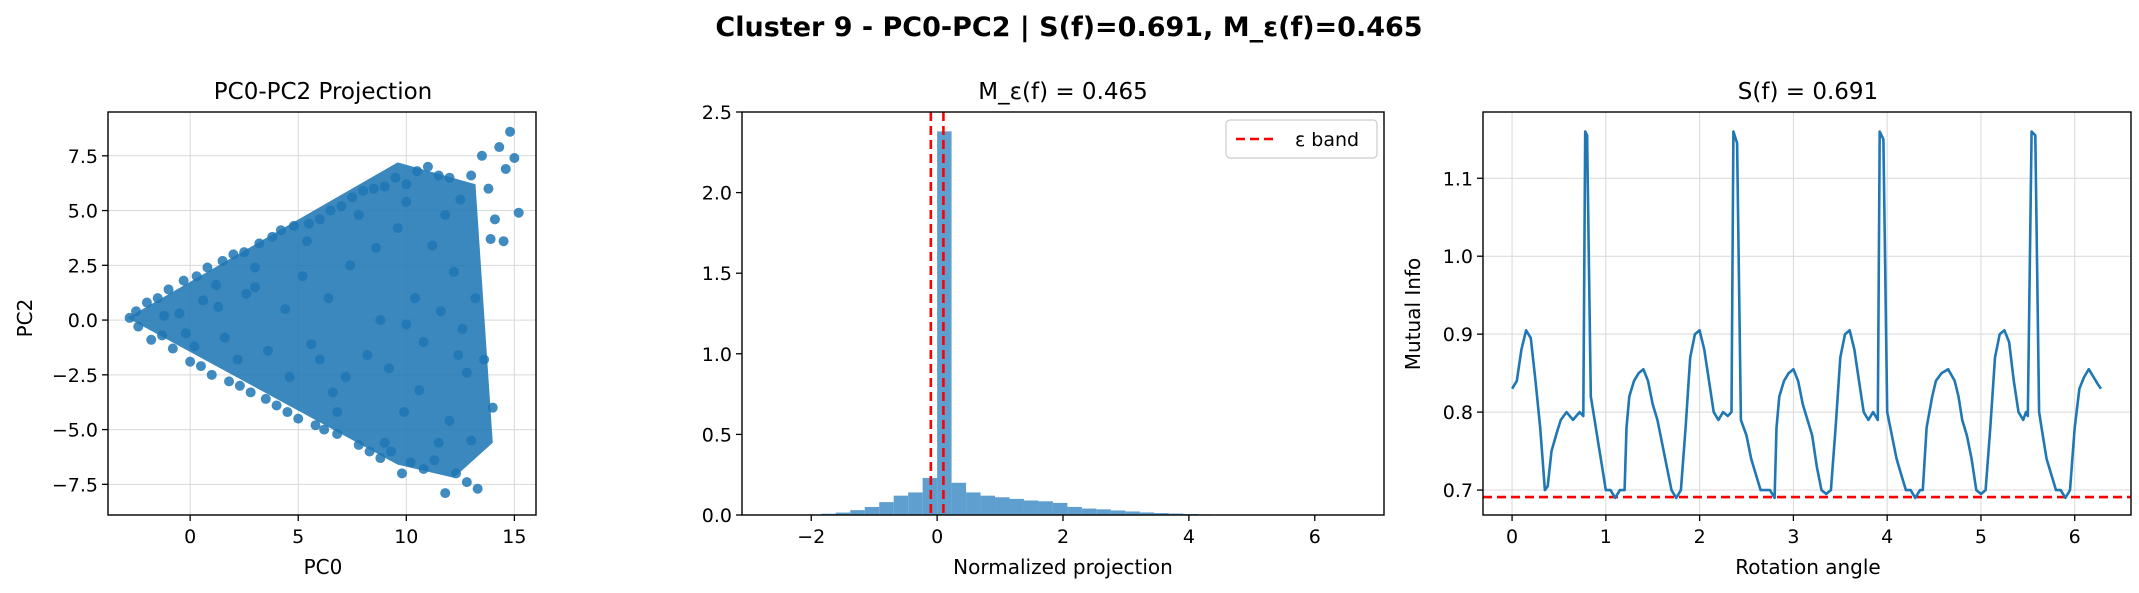 The height and width of the screenshot is (593, 2139). What do you see at coordinates (75, 431) in the screenshot?
I see `scatter-ytick-label: −5.0` at bounding box center [75, 431].